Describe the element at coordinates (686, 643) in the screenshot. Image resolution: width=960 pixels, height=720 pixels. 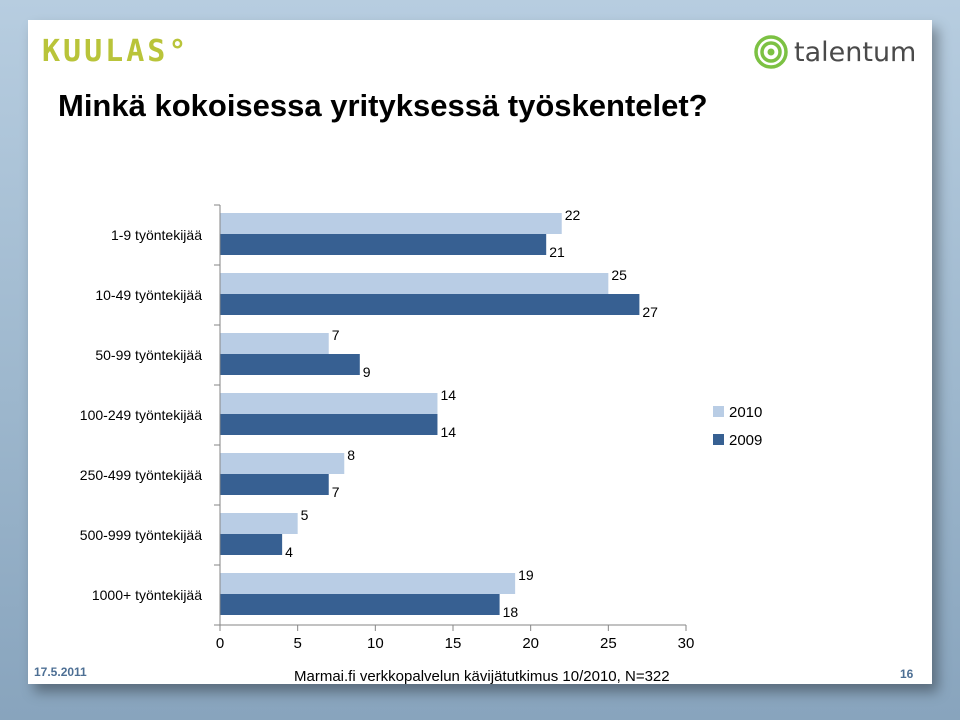
I see `x-tick-label: 30` at that location.